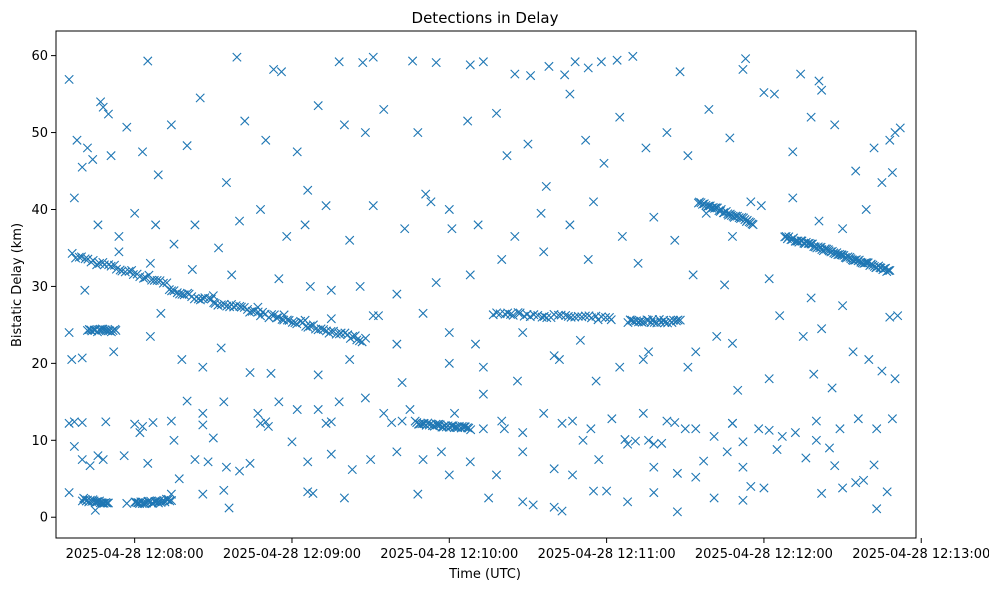 This screenshot has width=989, height=590. I want to click on x-axis-label: Time (UTC), so click(484, 574).